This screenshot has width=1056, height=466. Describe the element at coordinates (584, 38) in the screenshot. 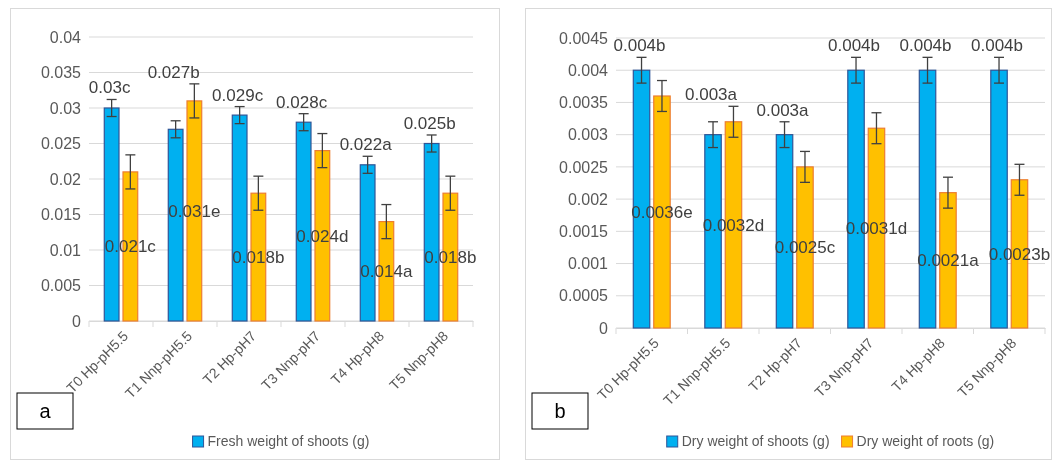

I see `y-tick-label: 0.0045` at that location.